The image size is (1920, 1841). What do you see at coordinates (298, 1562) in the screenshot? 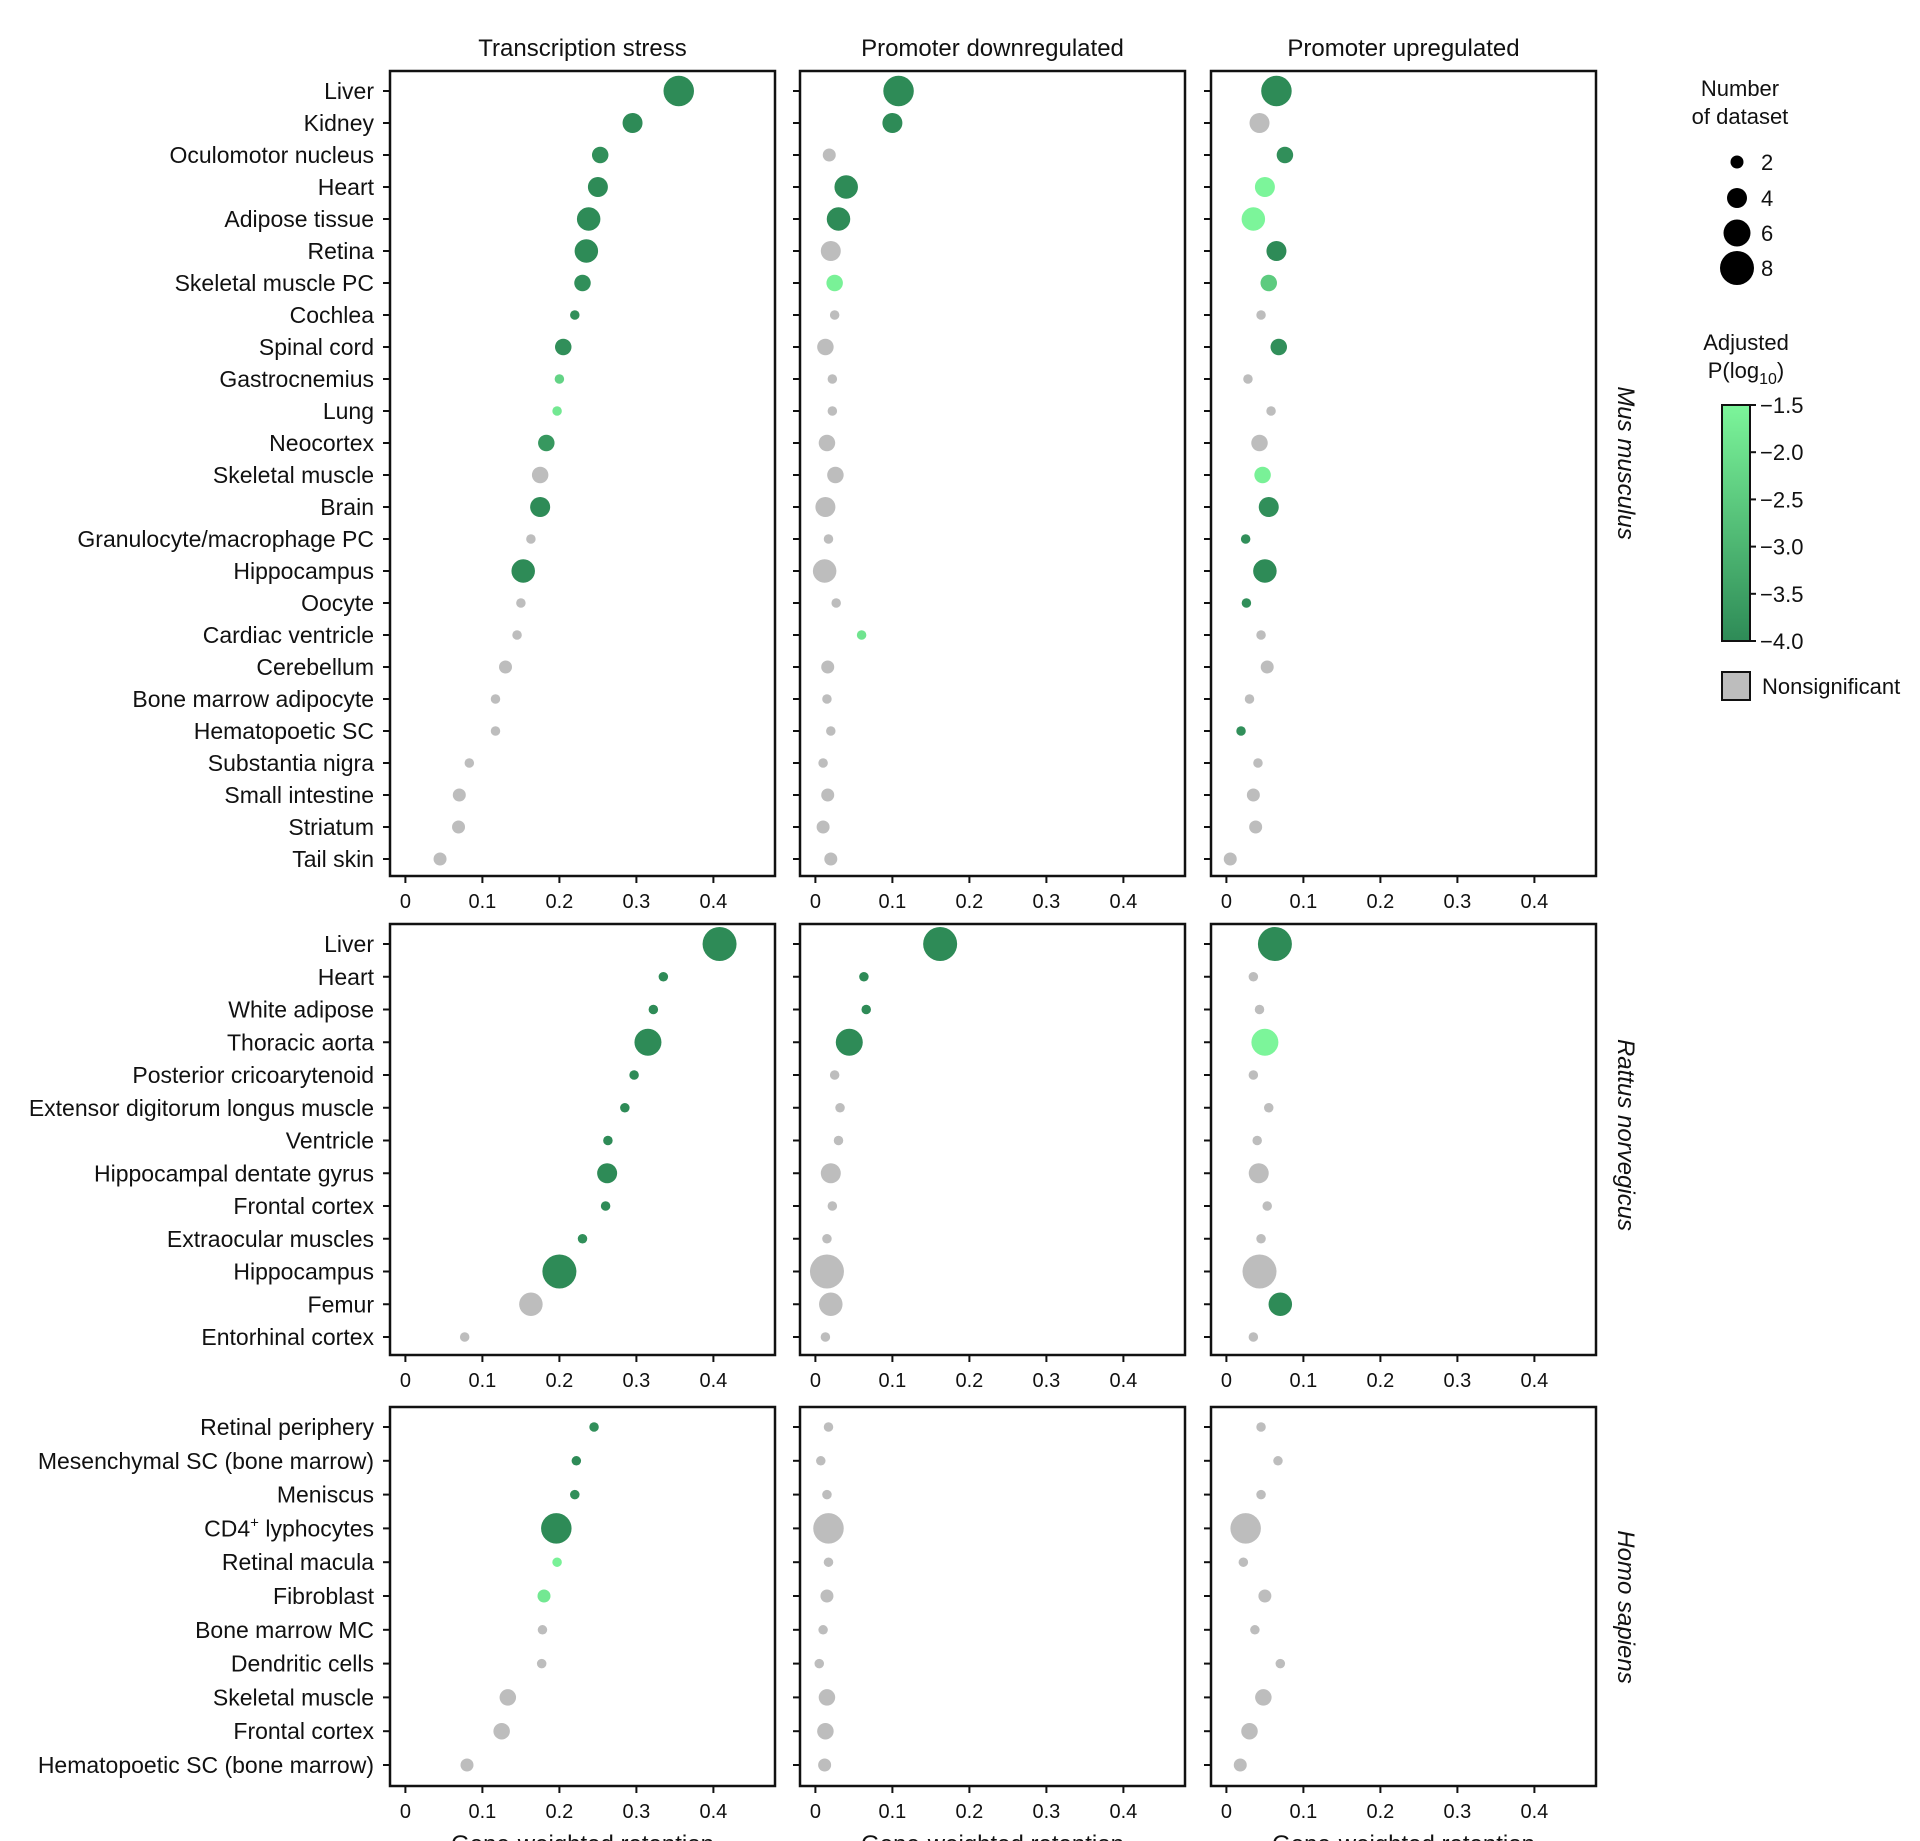
I see `category-label-retinal-macula: Retinal macula` at bounding box center [298, 1562].